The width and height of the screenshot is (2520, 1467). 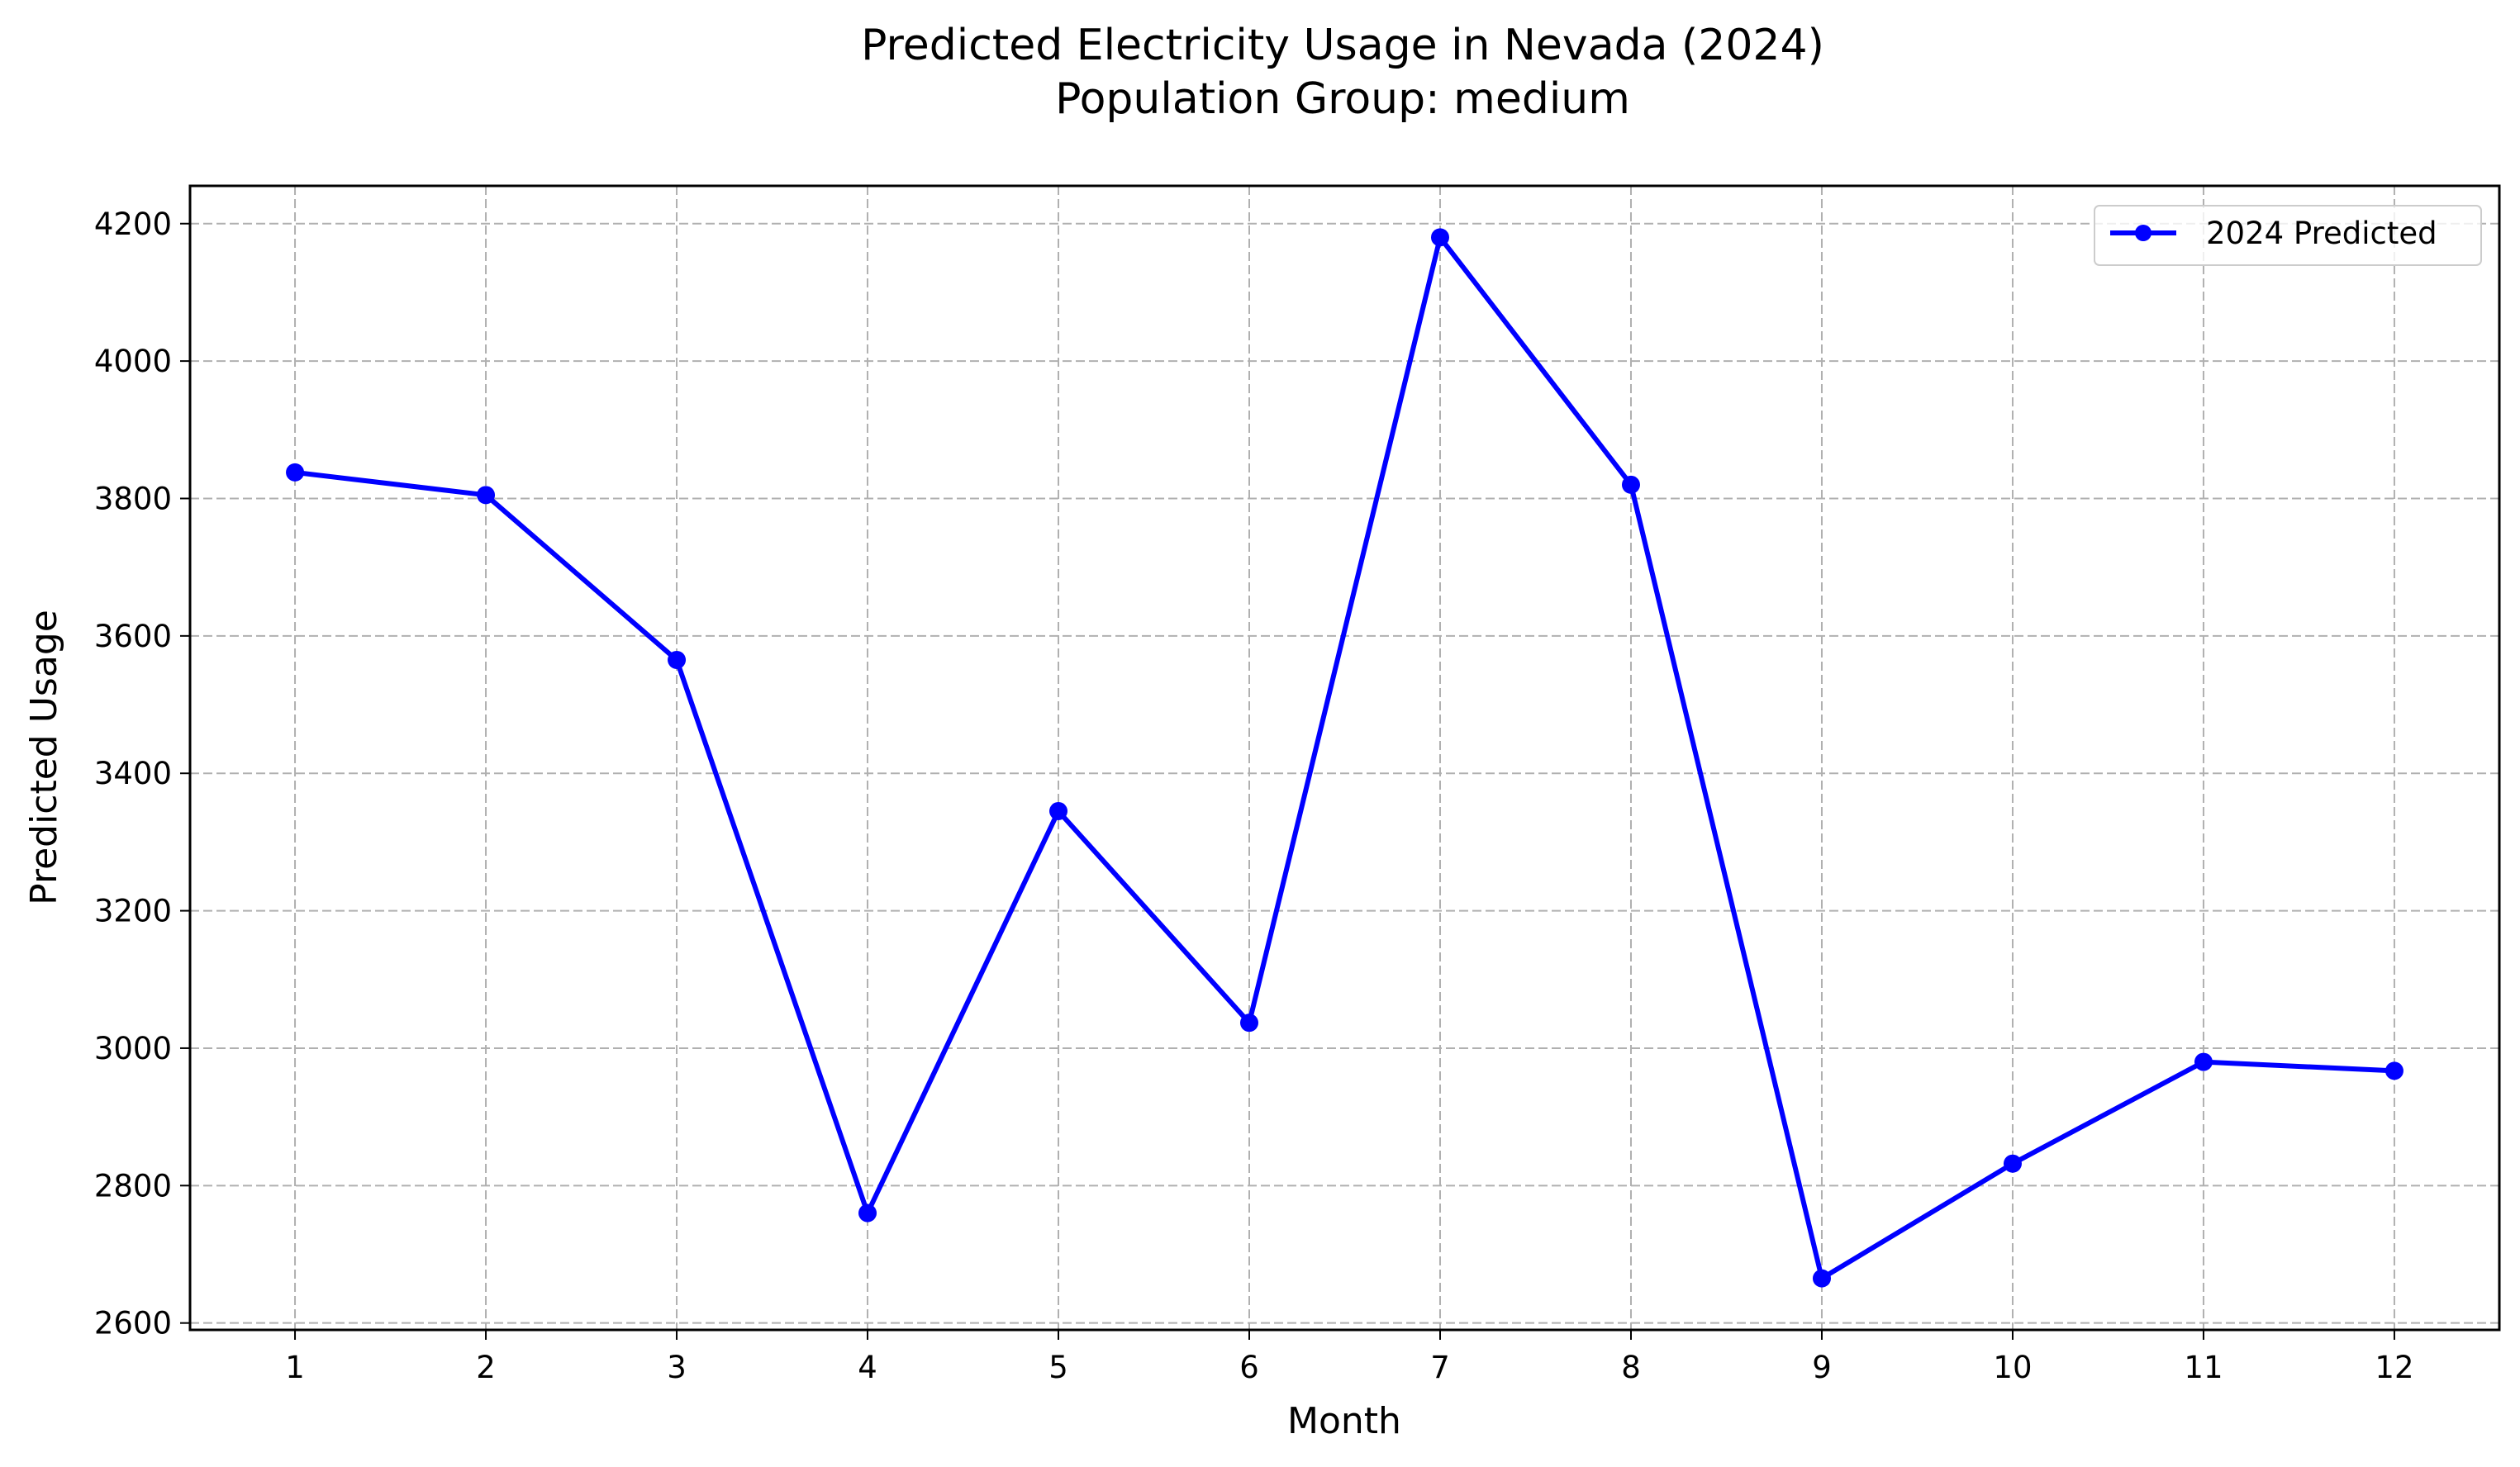 What do you see at coordinates (133, 1186) in the screenshot?
I see `y-tick-label: 2800` at bounding box center [133, 1186].